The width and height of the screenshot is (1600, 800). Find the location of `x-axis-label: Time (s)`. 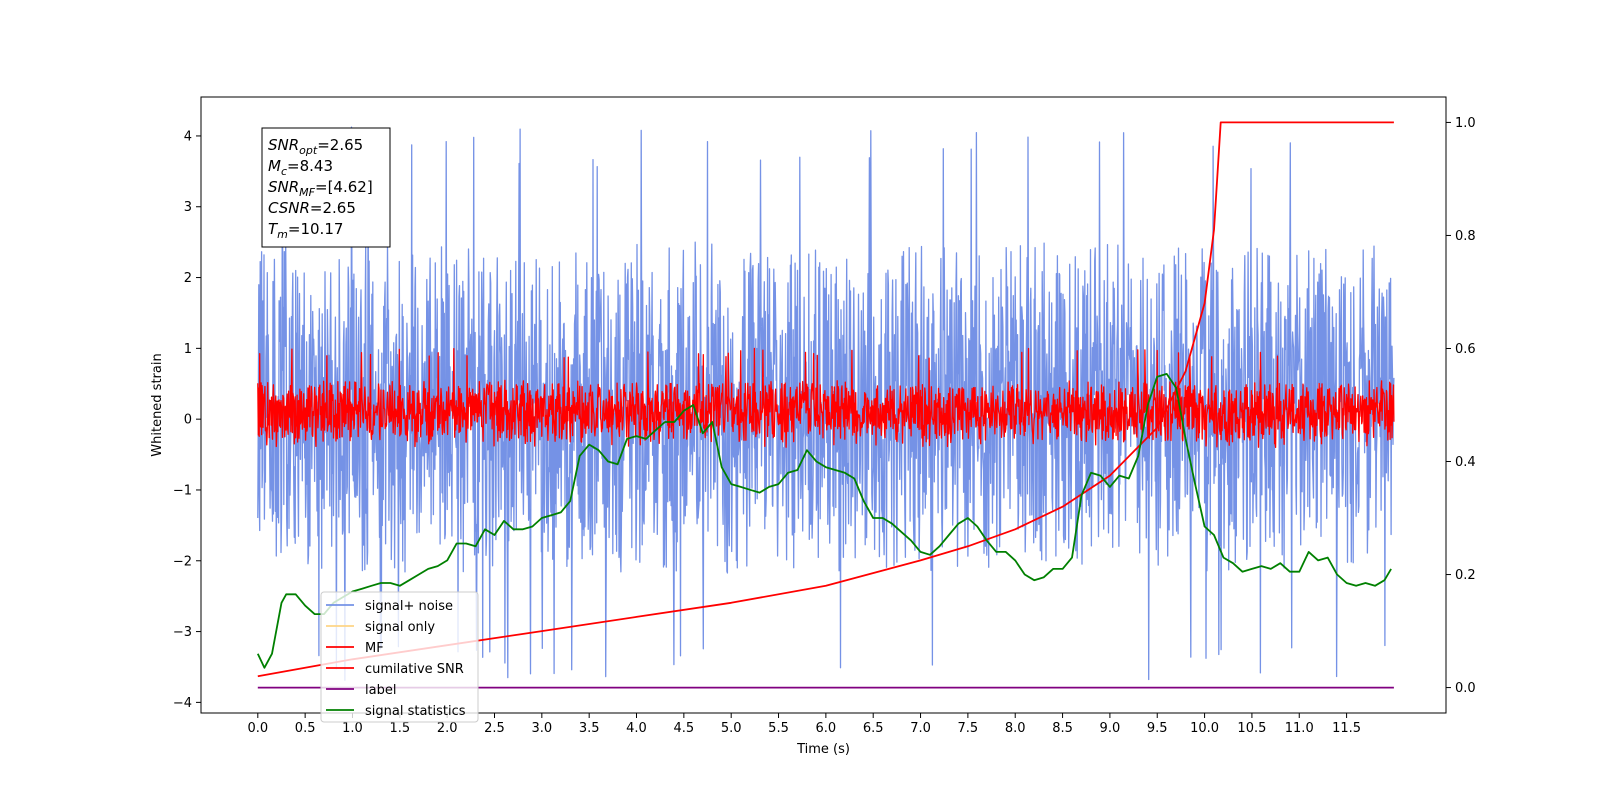

x-axis-label: Time (s) is located at coordinates (823, 749).